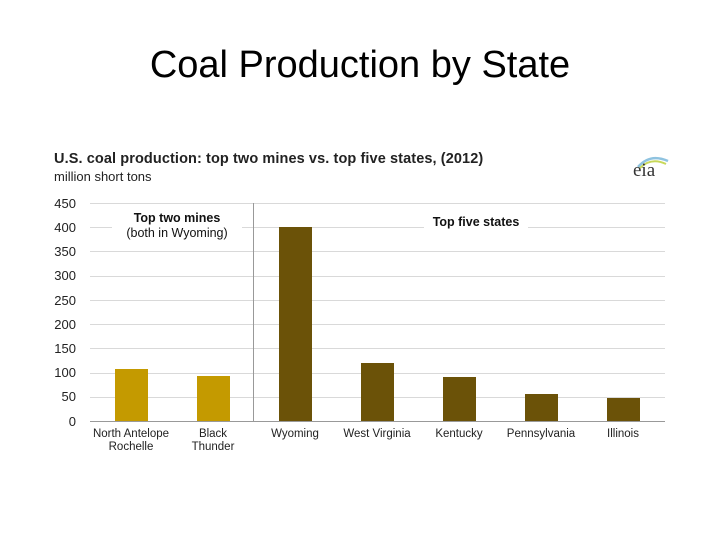 Image resolution: width=720 pixels, height=540 pixels. What do you see at coordinates (377, 421) in the screenshot?
I see `x-axis-line` at bounding box center [377, 421].